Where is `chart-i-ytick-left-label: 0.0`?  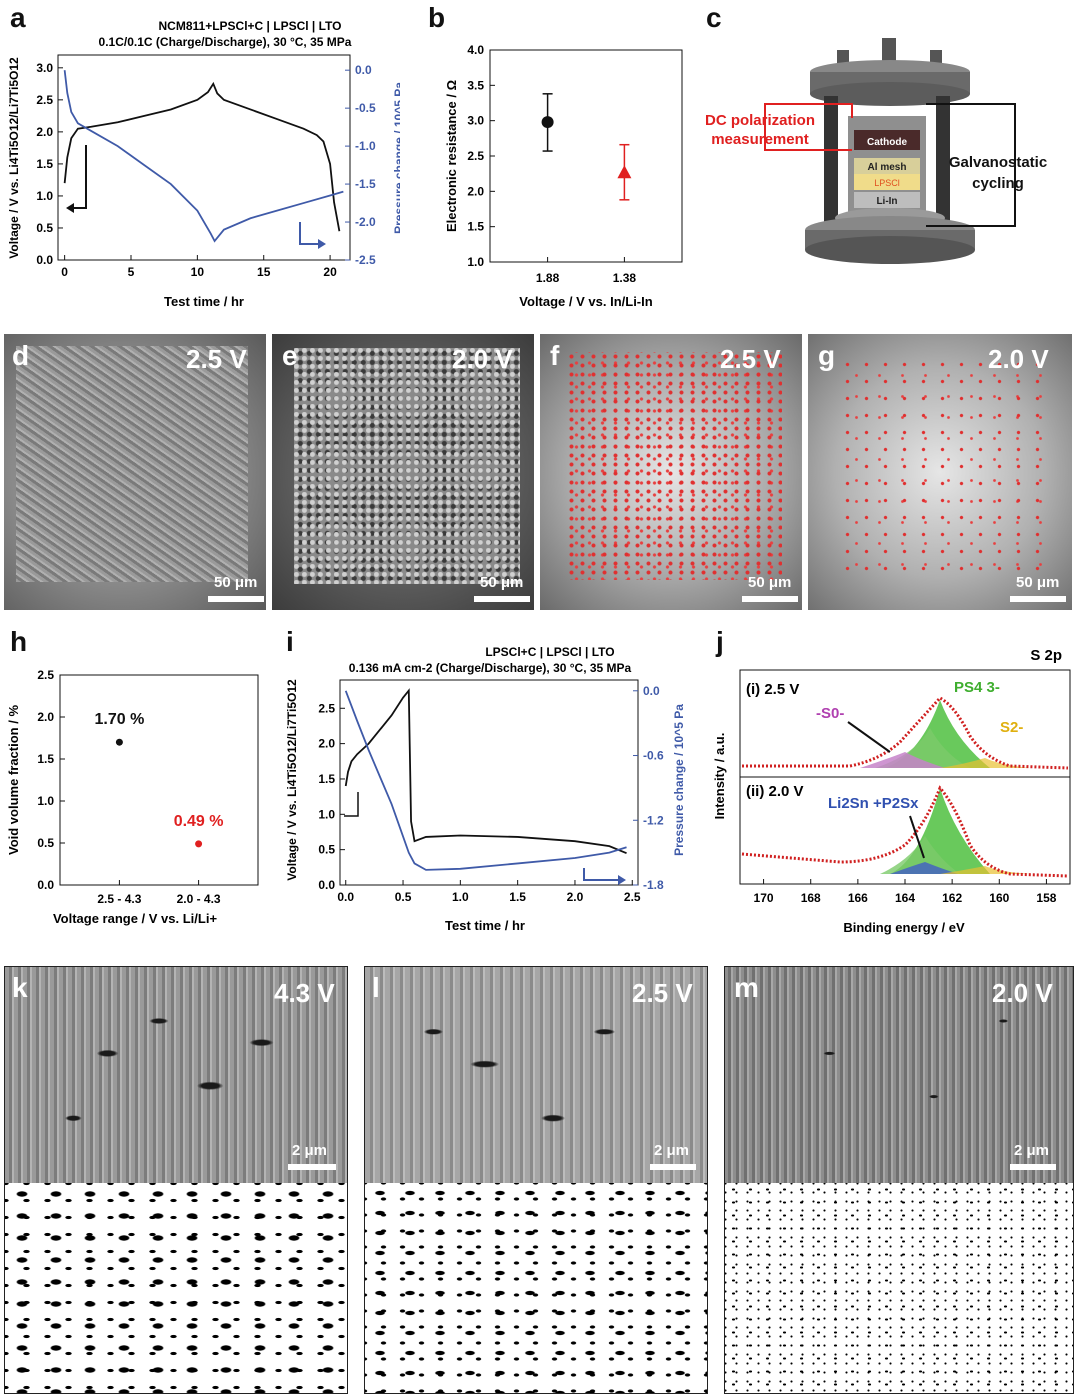
chart-i-ytick-left-label: 0.0 is located at coordinates (326, 885).